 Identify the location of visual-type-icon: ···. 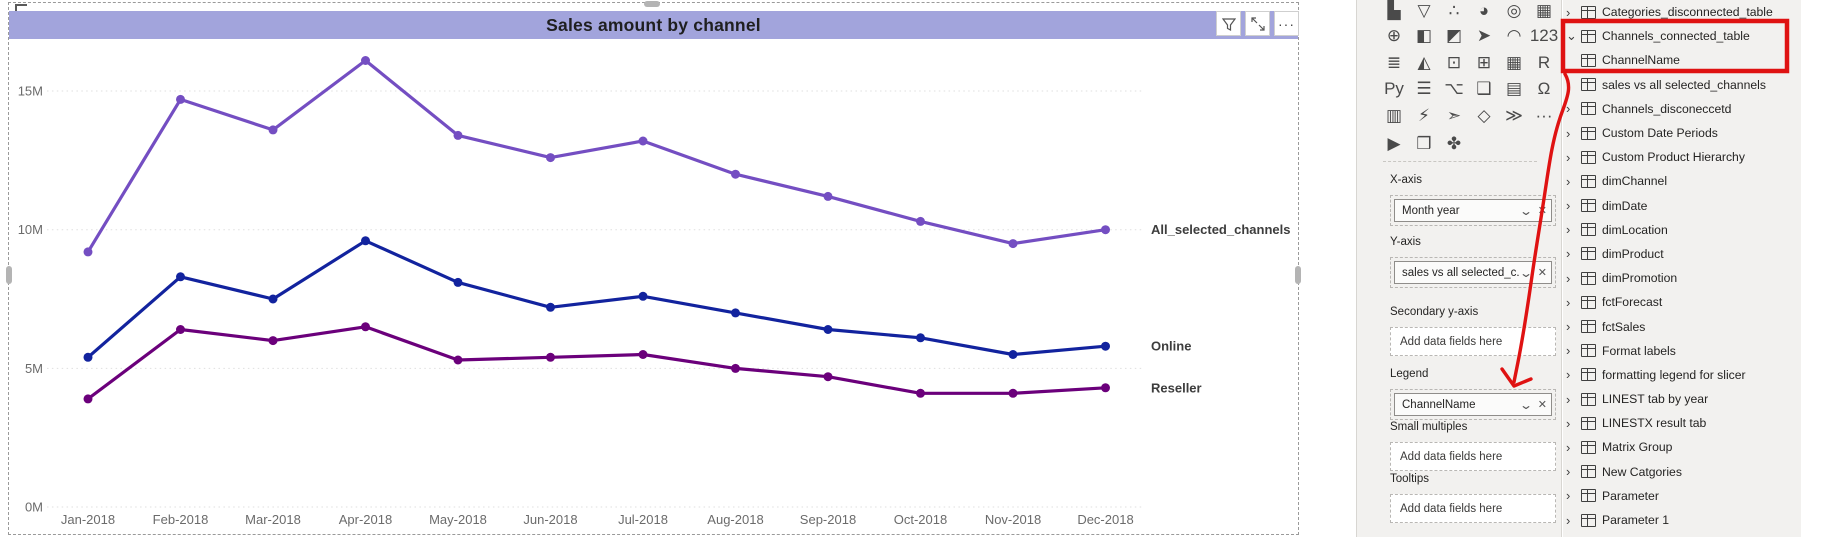
(1544, 115).